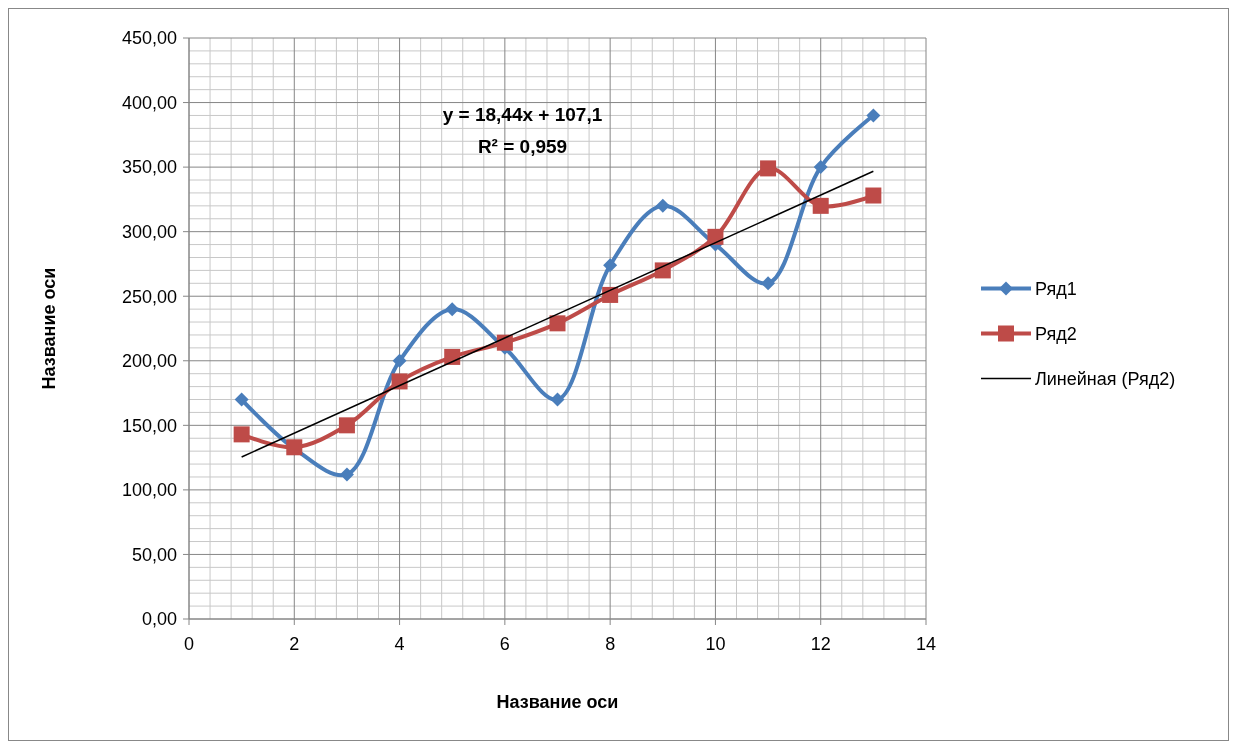  Describe the element at coordinates (149, 38) in the screenshot. I see `y-tick-label: 450,00` at that location.